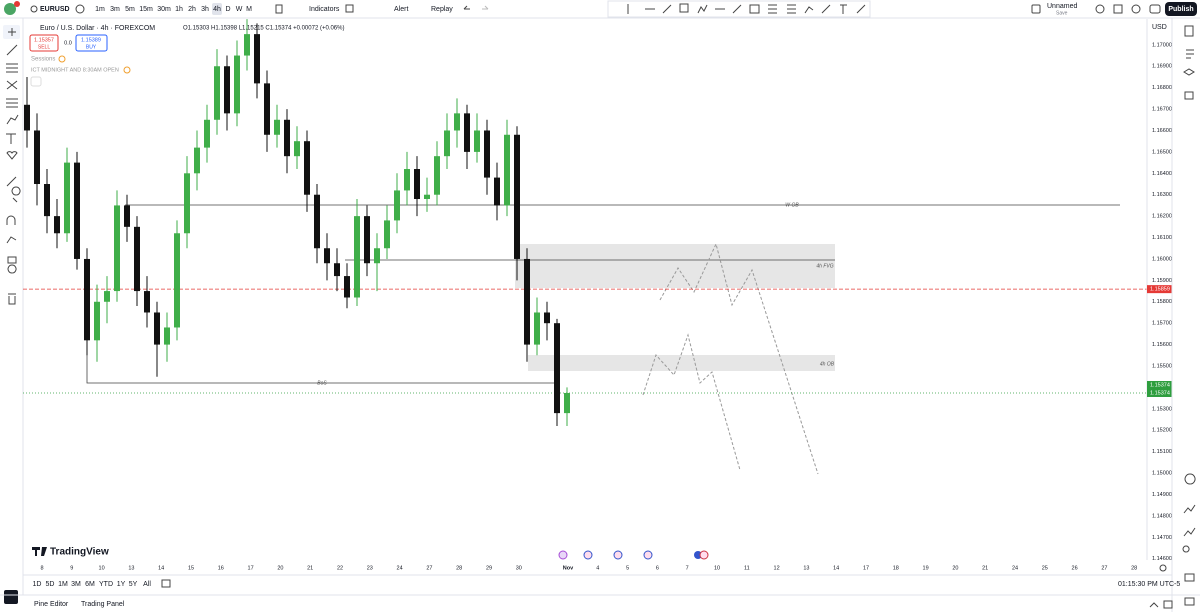 The image size is (1200, 612). I want to click on alert-label-bg, so click(1159, 289).